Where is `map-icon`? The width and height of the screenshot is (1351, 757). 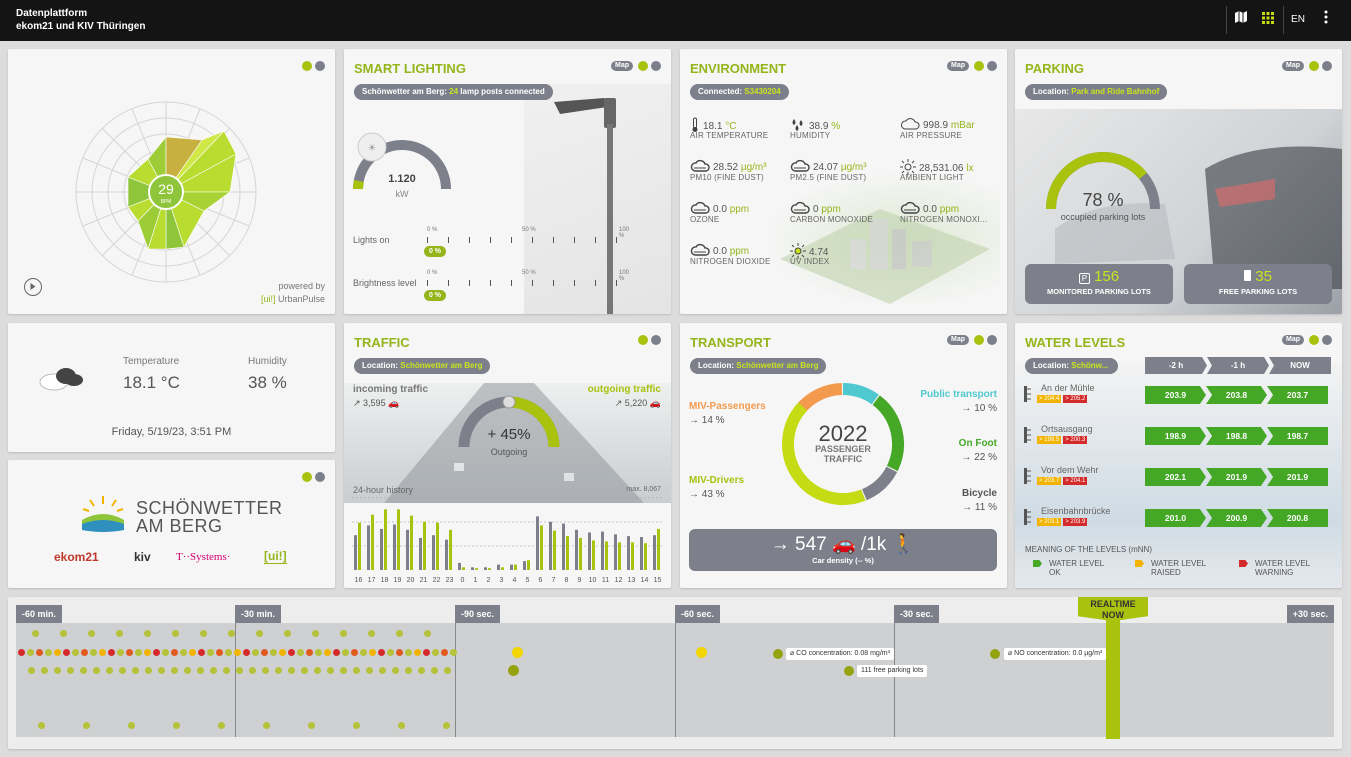 map-icon is located at coordinates (1241, 20).